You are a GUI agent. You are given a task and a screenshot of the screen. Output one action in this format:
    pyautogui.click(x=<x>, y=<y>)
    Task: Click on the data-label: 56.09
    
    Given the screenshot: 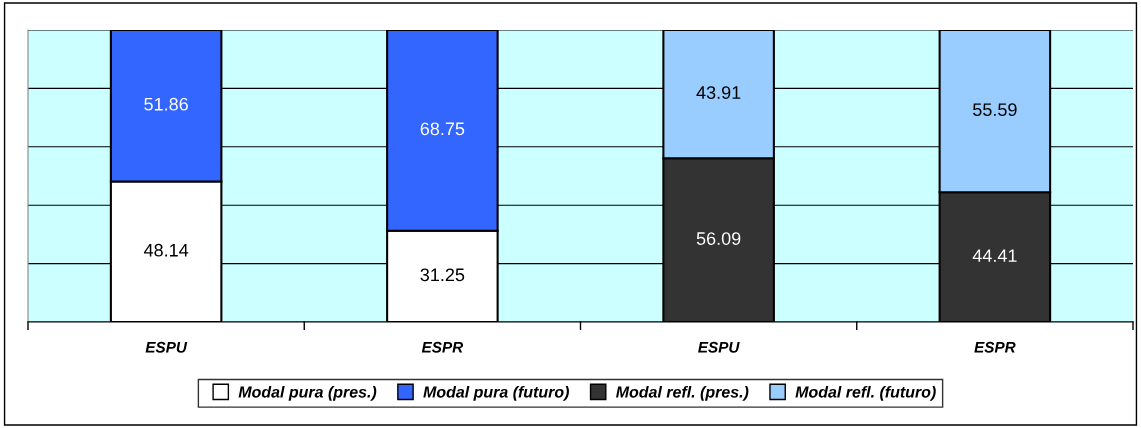 What is the action you would take?
    pyautogui.click(x=718, y=238)
    